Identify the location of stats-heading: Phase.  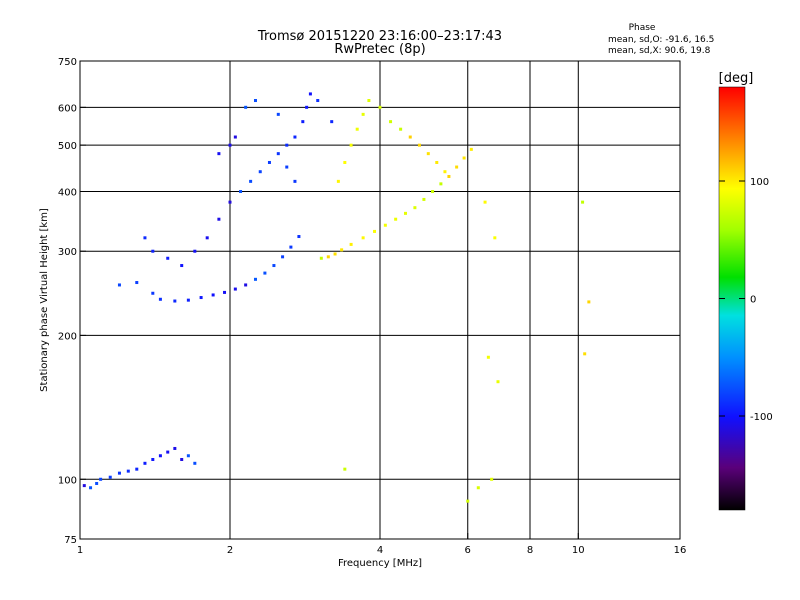
(642, 28).